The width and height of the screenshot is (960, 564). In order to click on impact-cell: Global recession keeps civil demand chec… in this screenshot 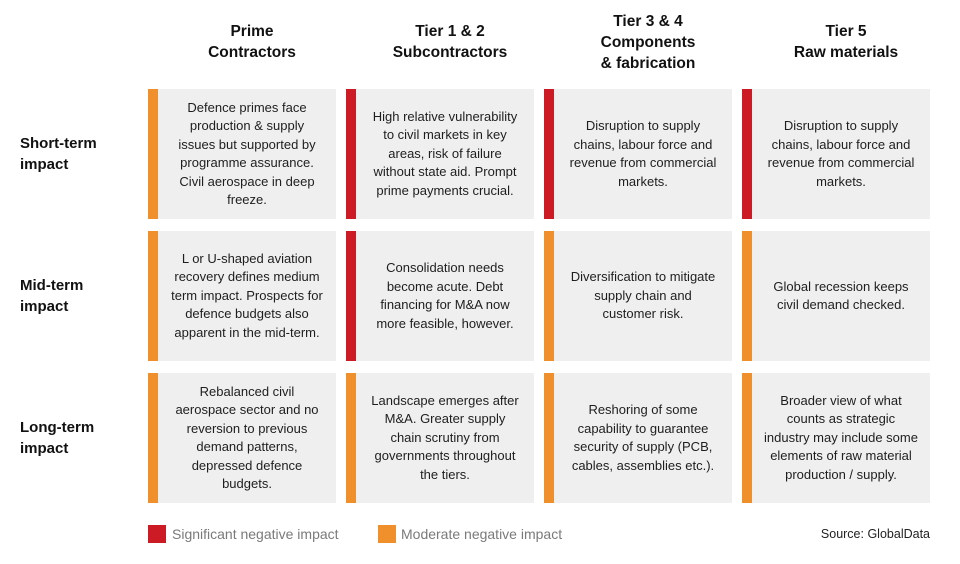, I will do `click(836, 296)`.